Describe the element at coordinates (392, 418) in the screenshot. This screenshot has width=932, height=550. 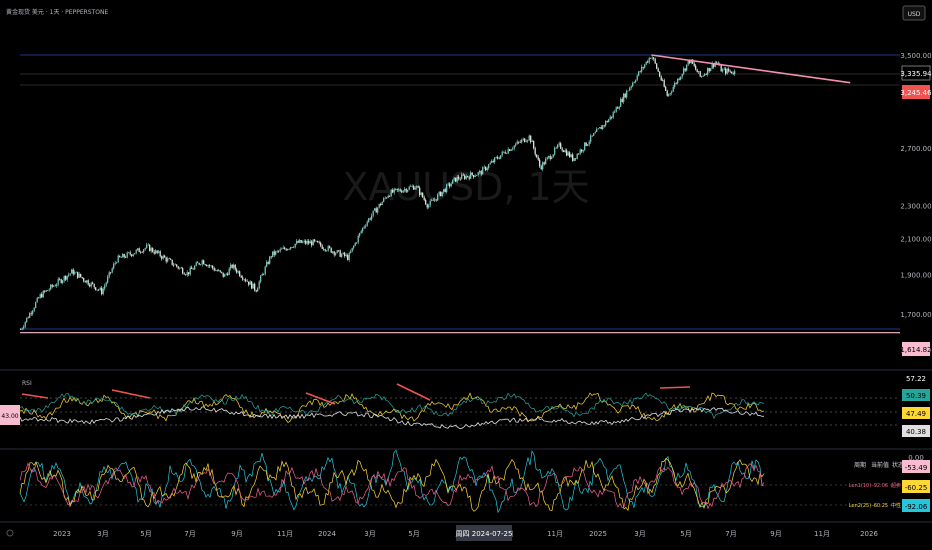
I see `rsi-line-white` at that location.